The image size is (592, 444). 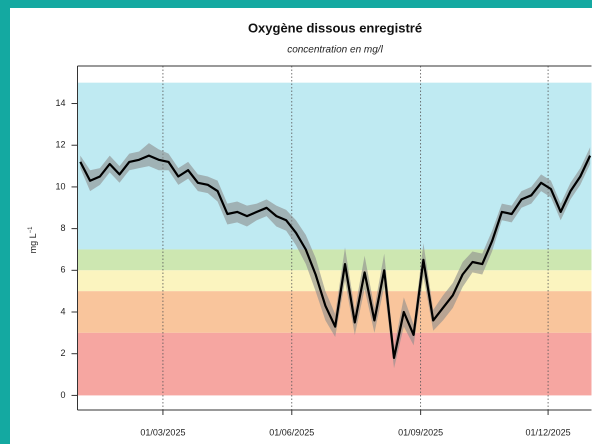 What do you see at coordinates (62, 395) in the screenshot?
I see `y-tick-label: 0` at bounding box center [62, 395].